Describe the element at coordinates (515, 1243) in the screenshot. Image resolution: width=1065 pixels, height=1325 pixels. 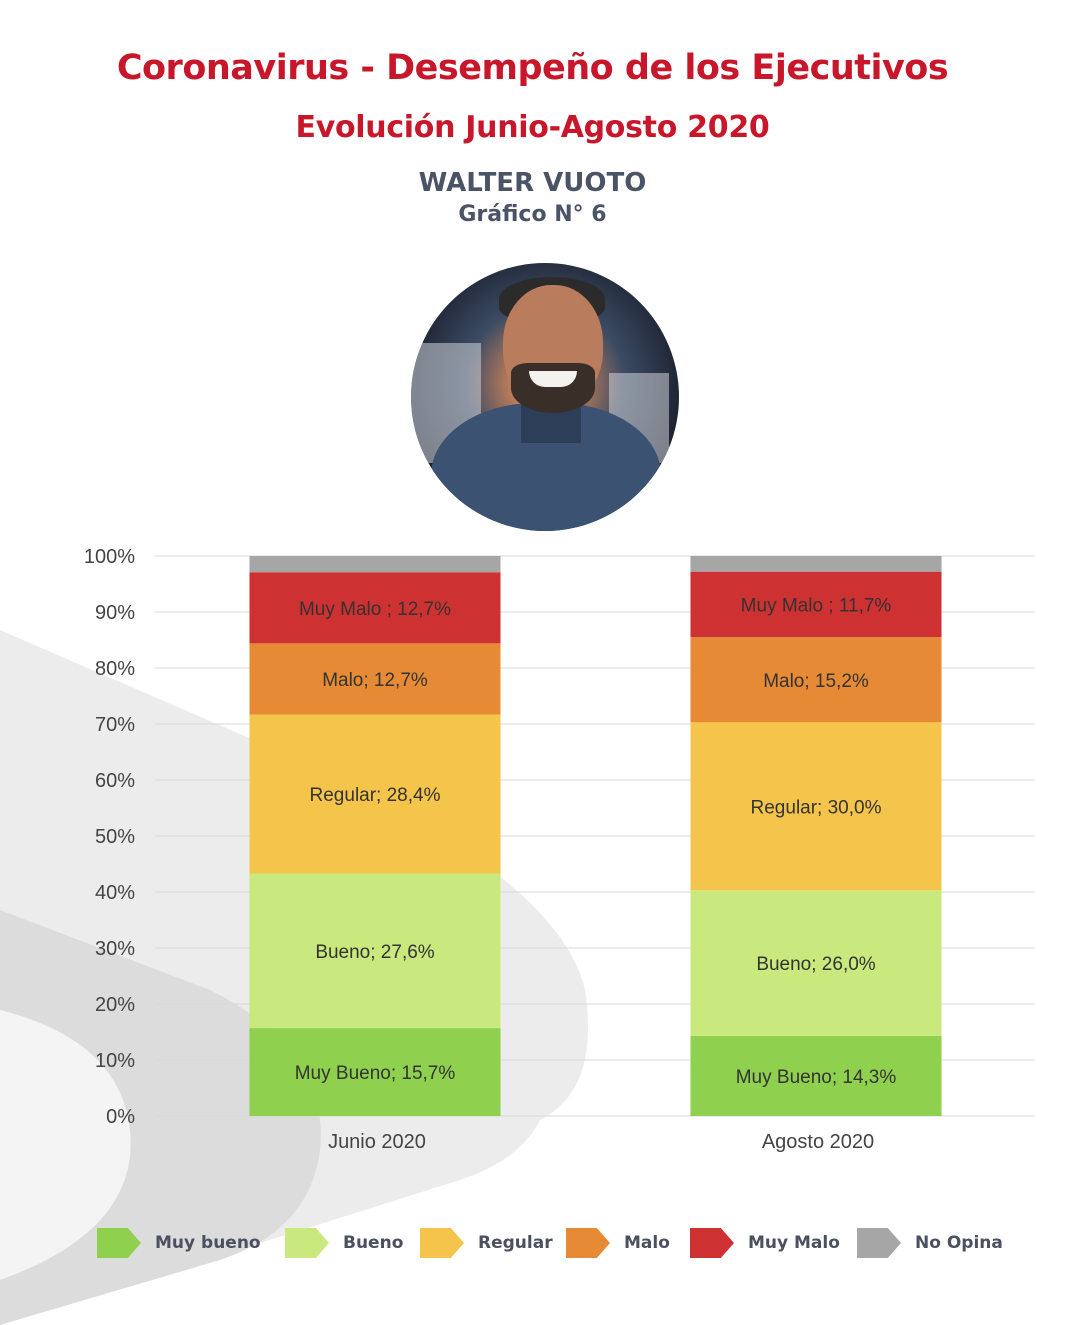
I see `legend-label: Regular` at that location.